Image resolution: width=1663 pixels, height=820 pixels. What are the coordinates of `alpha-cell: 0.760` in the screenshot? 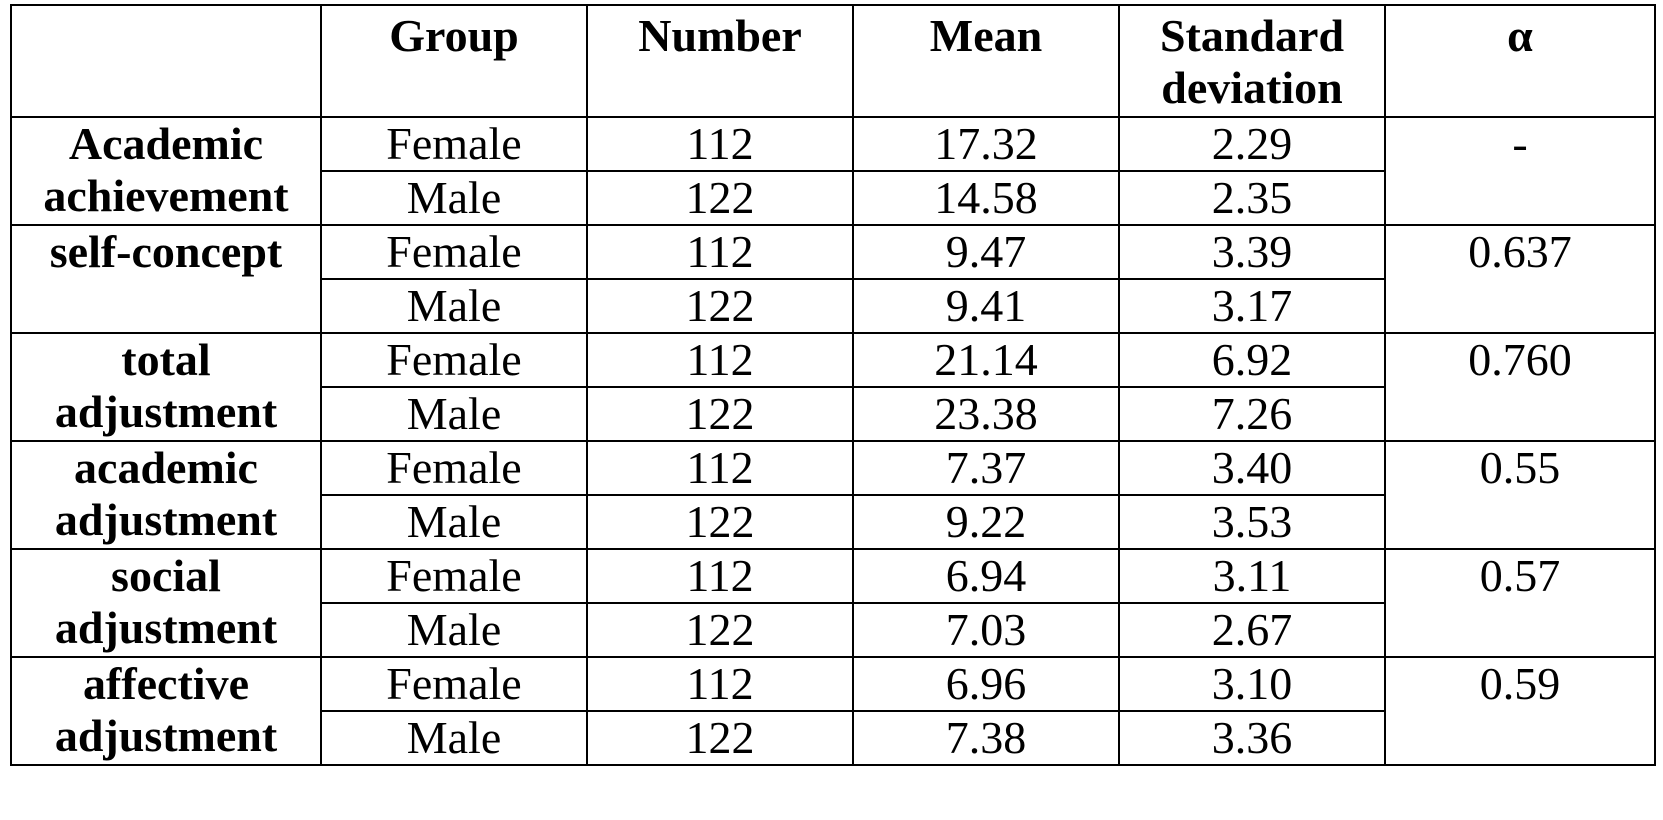 It's located at (1520, 387).